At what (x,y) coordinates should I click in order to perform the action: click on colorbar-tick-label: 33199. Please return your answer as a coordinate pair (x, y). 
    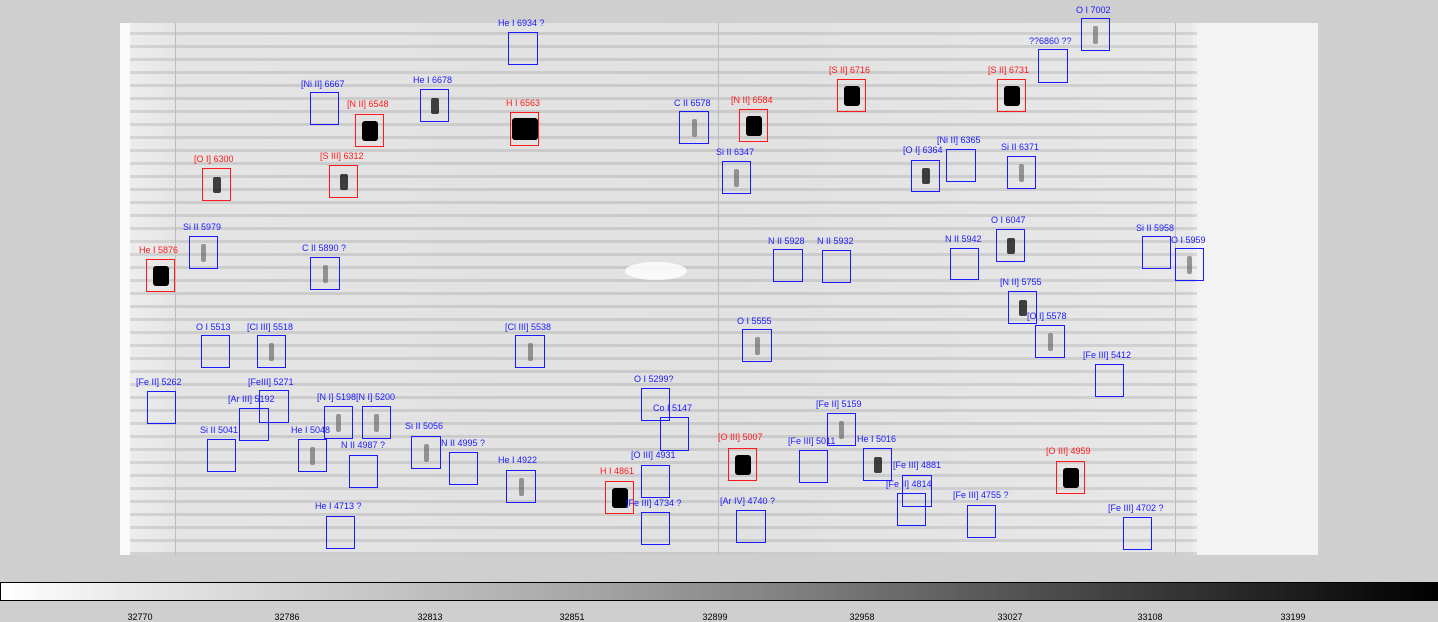
    Looking at the image, I should click on (1293, 617).